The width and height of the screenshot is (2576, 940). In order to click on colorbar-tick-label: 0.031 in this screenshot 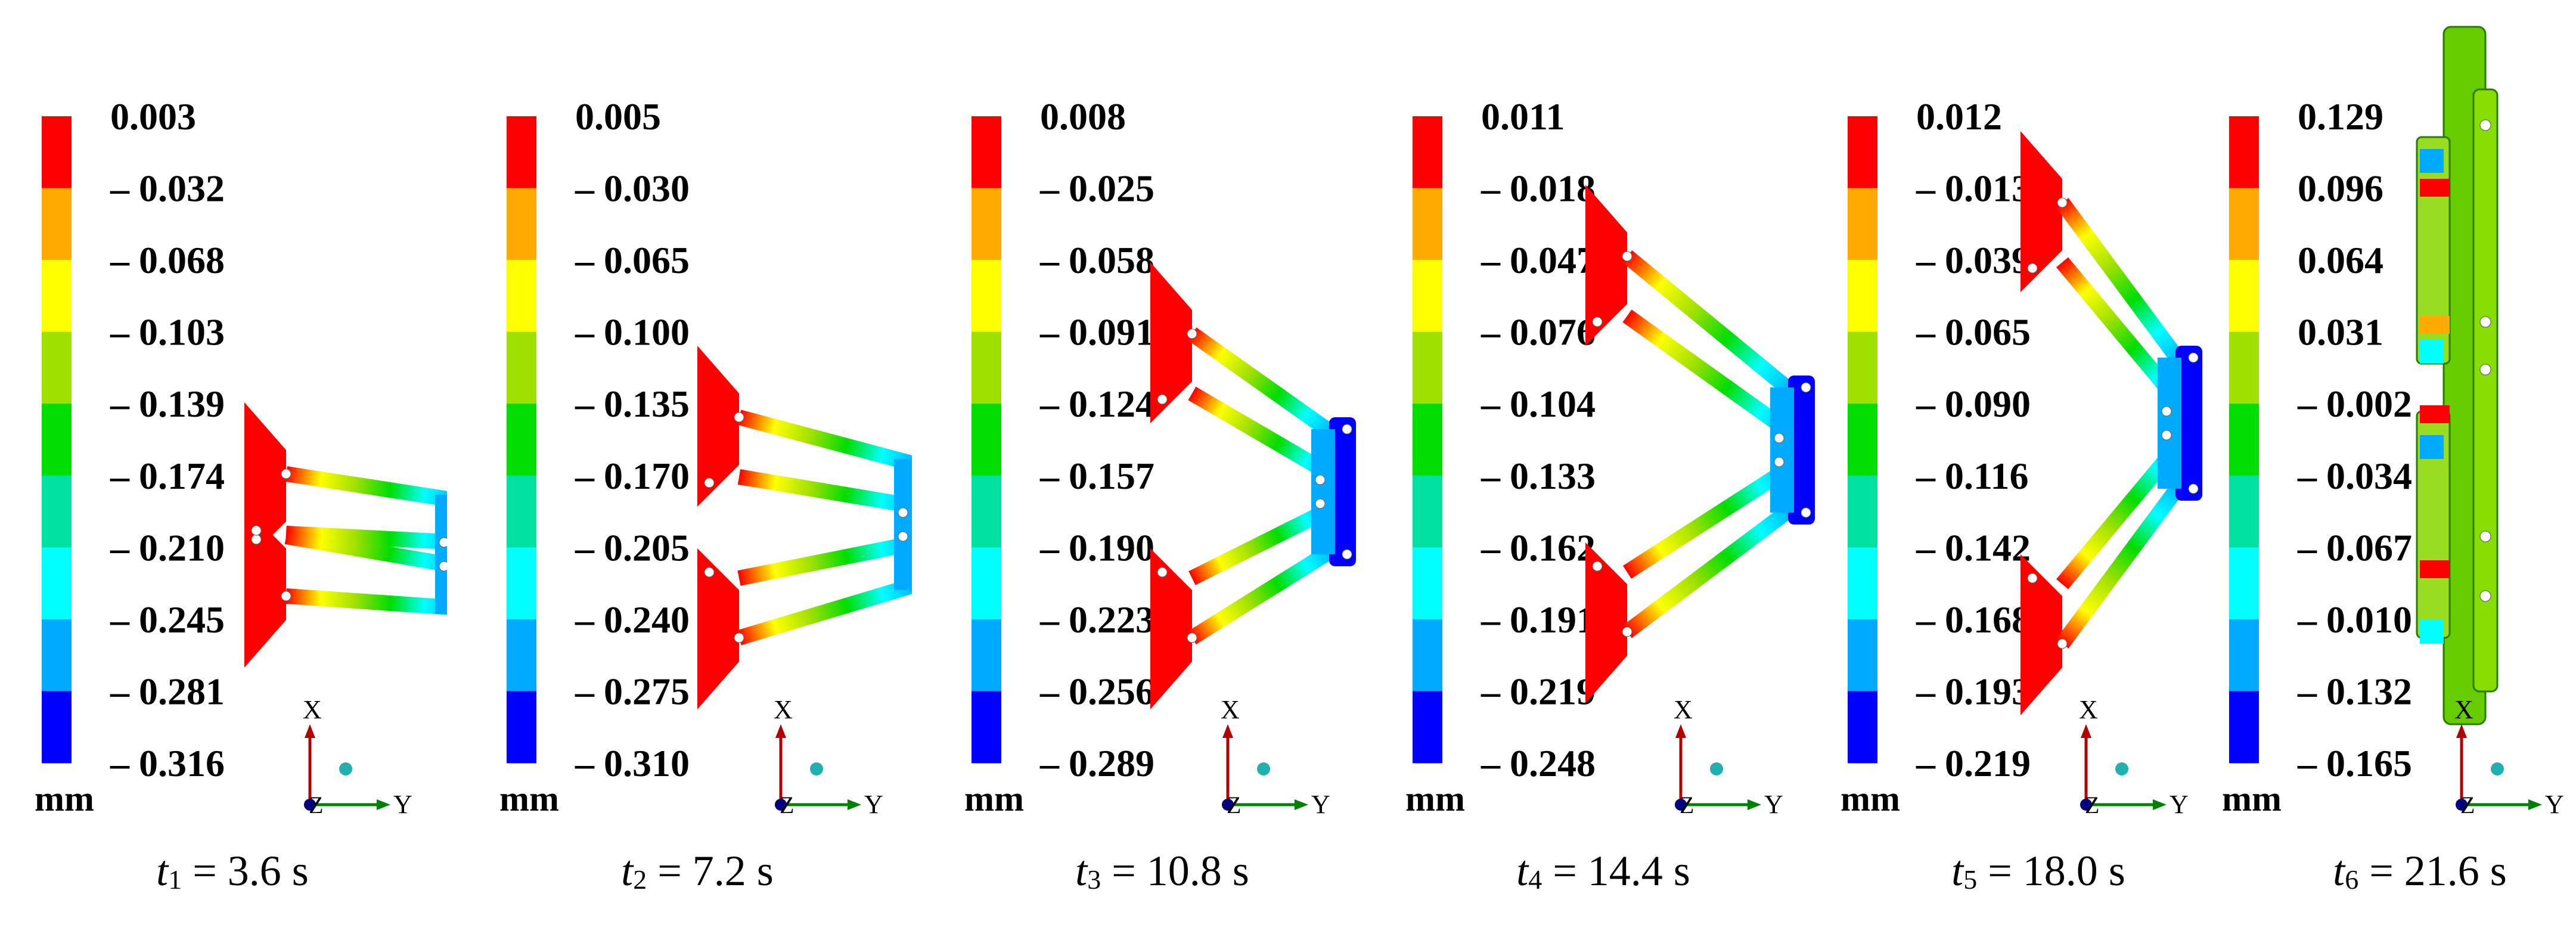, I will do `click(2340, 332)`.